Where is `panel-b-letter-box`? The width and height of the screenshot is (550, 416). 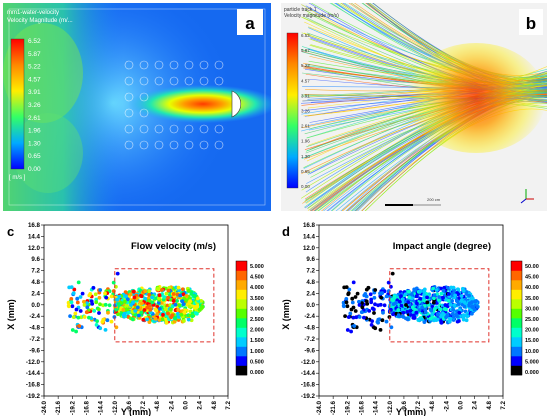
panel-b-letter-box is located at coordinates (531, 22).